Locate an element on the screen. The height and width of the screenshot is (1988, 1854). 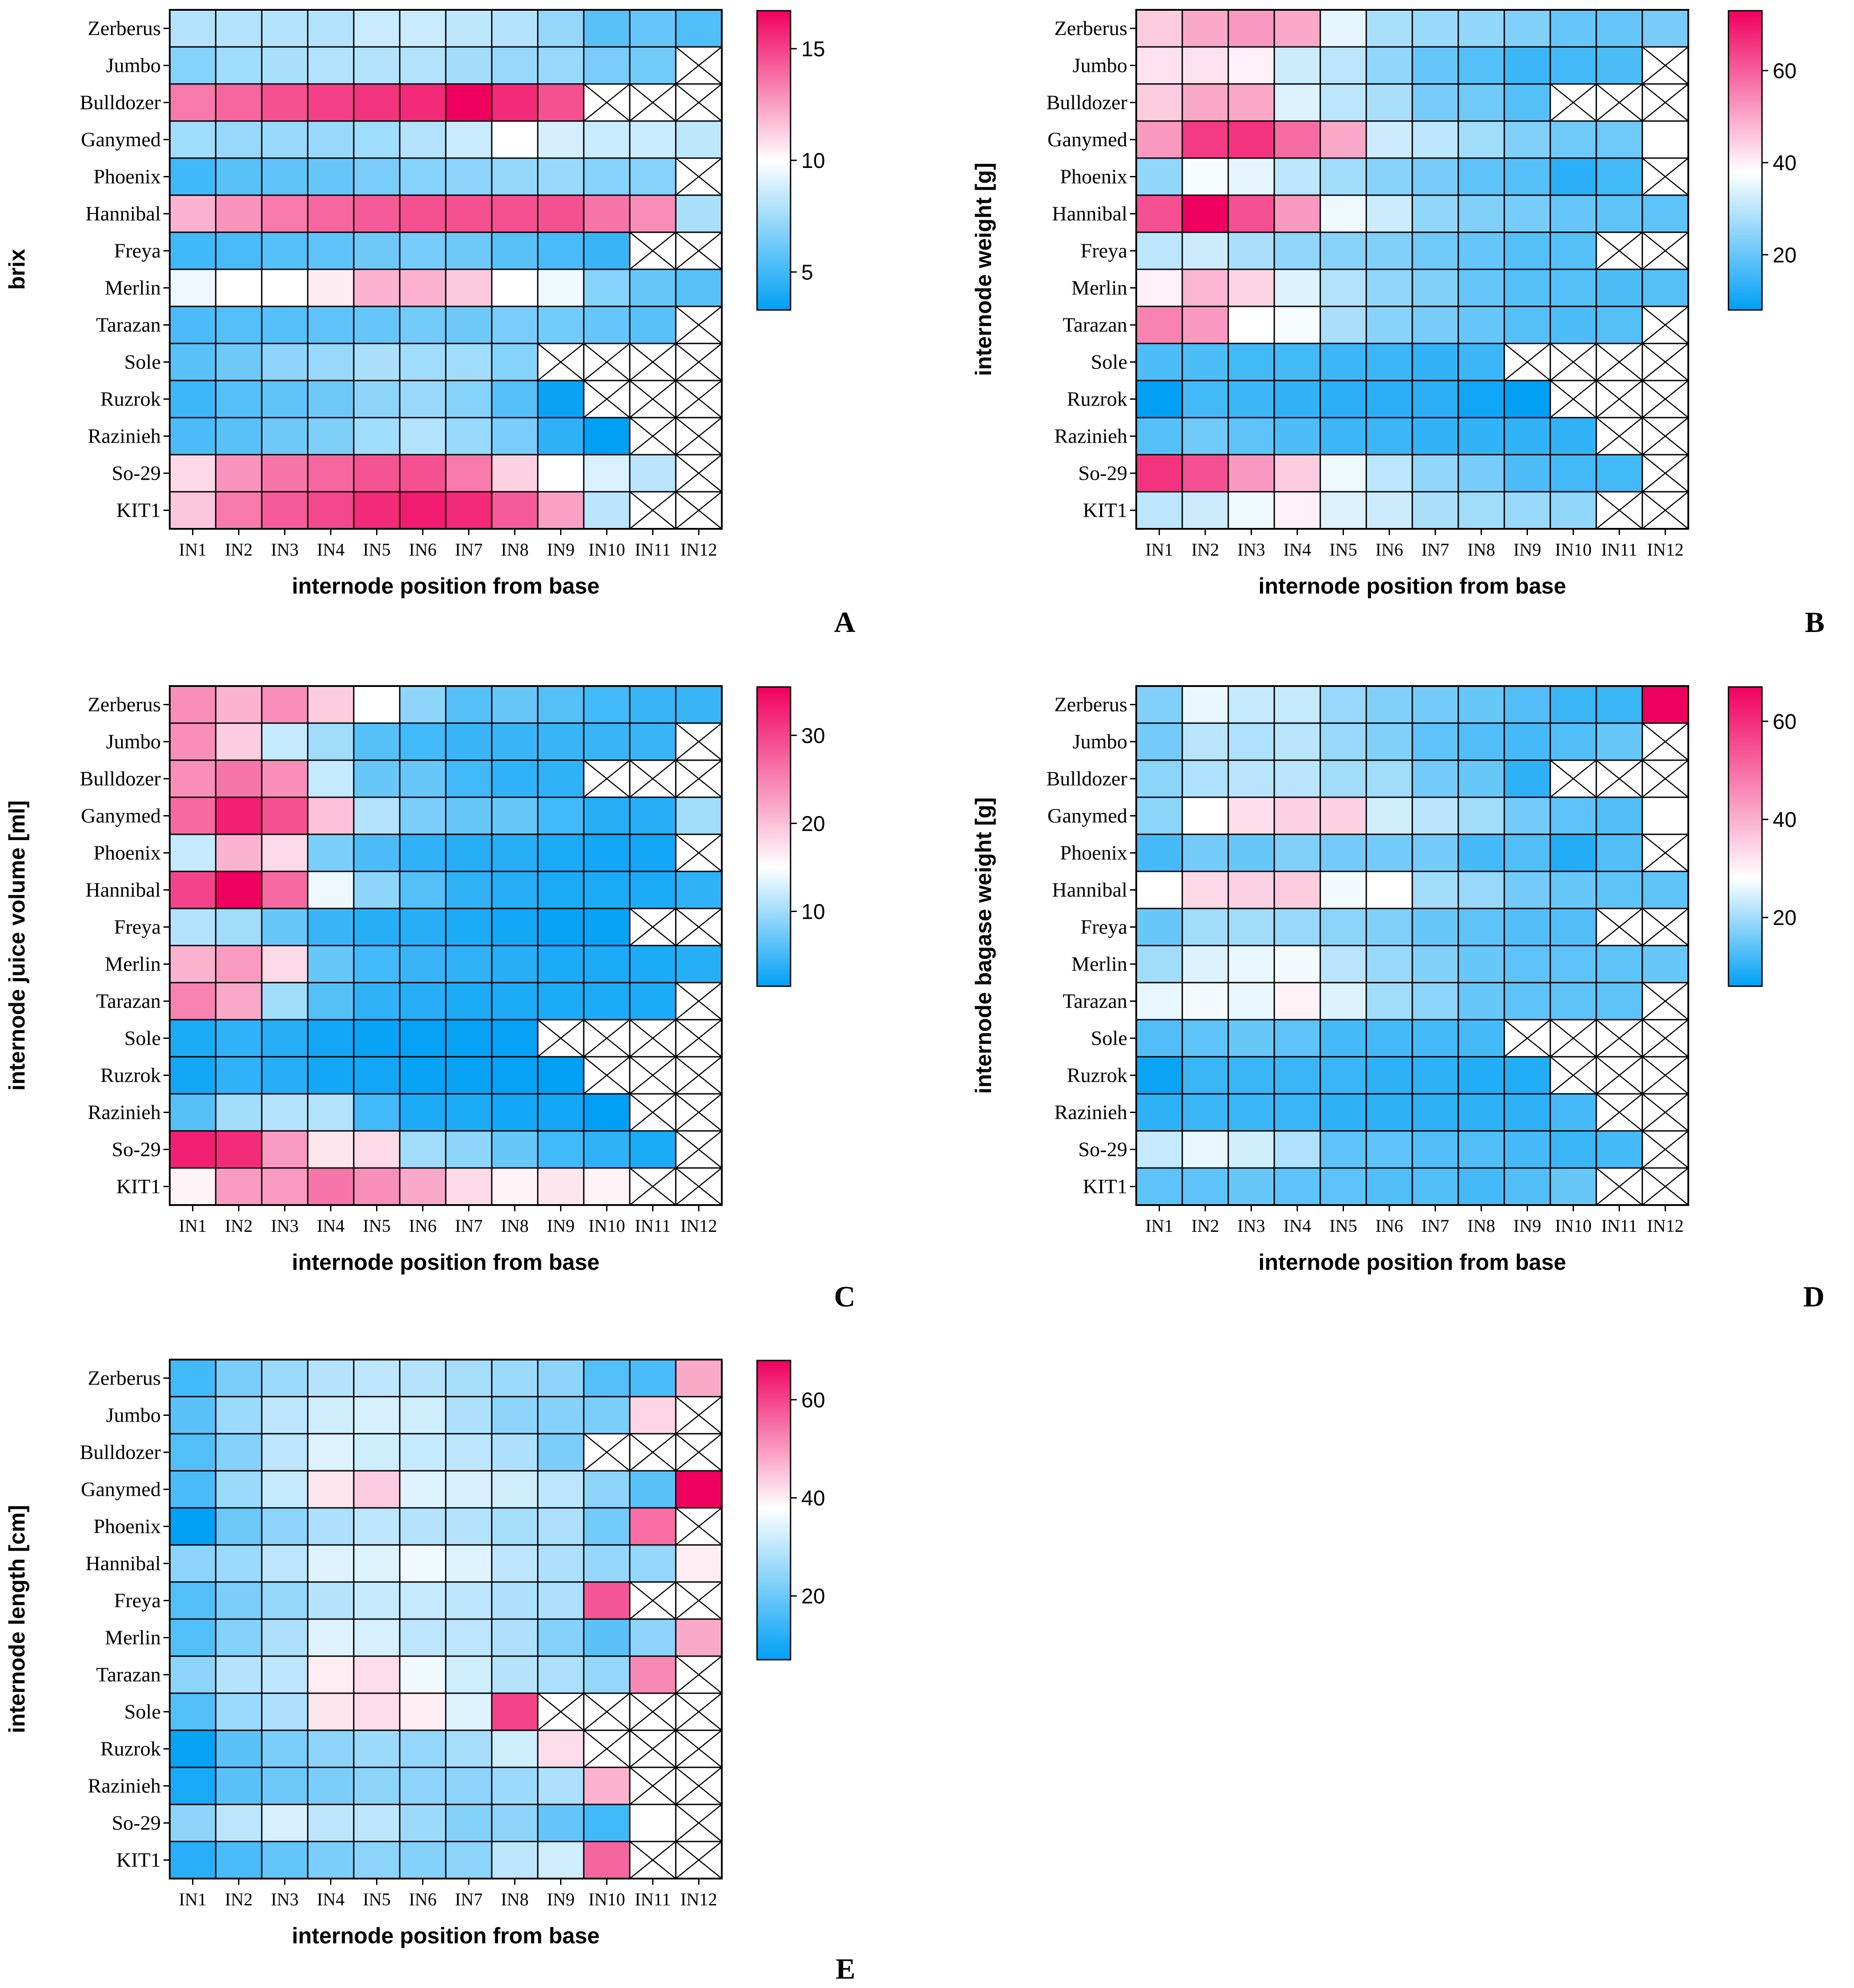
colorbar-tick-label: 10 is located at coordinates (813, 161).